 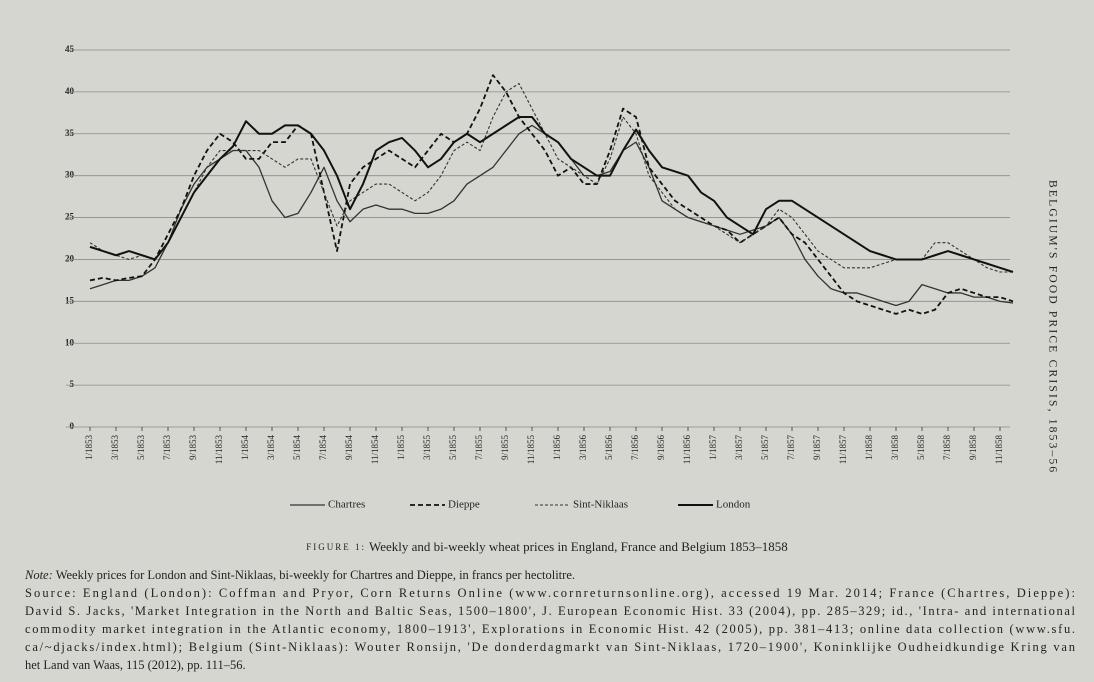 I want to click on x-tick-label: 9/1855, so click(x=505, y=448).